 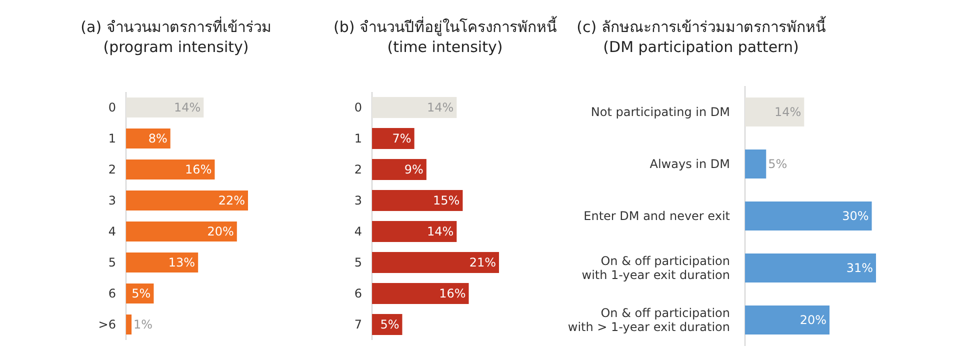 I want to click on data-label: 9%, so click(x=414, y=169).